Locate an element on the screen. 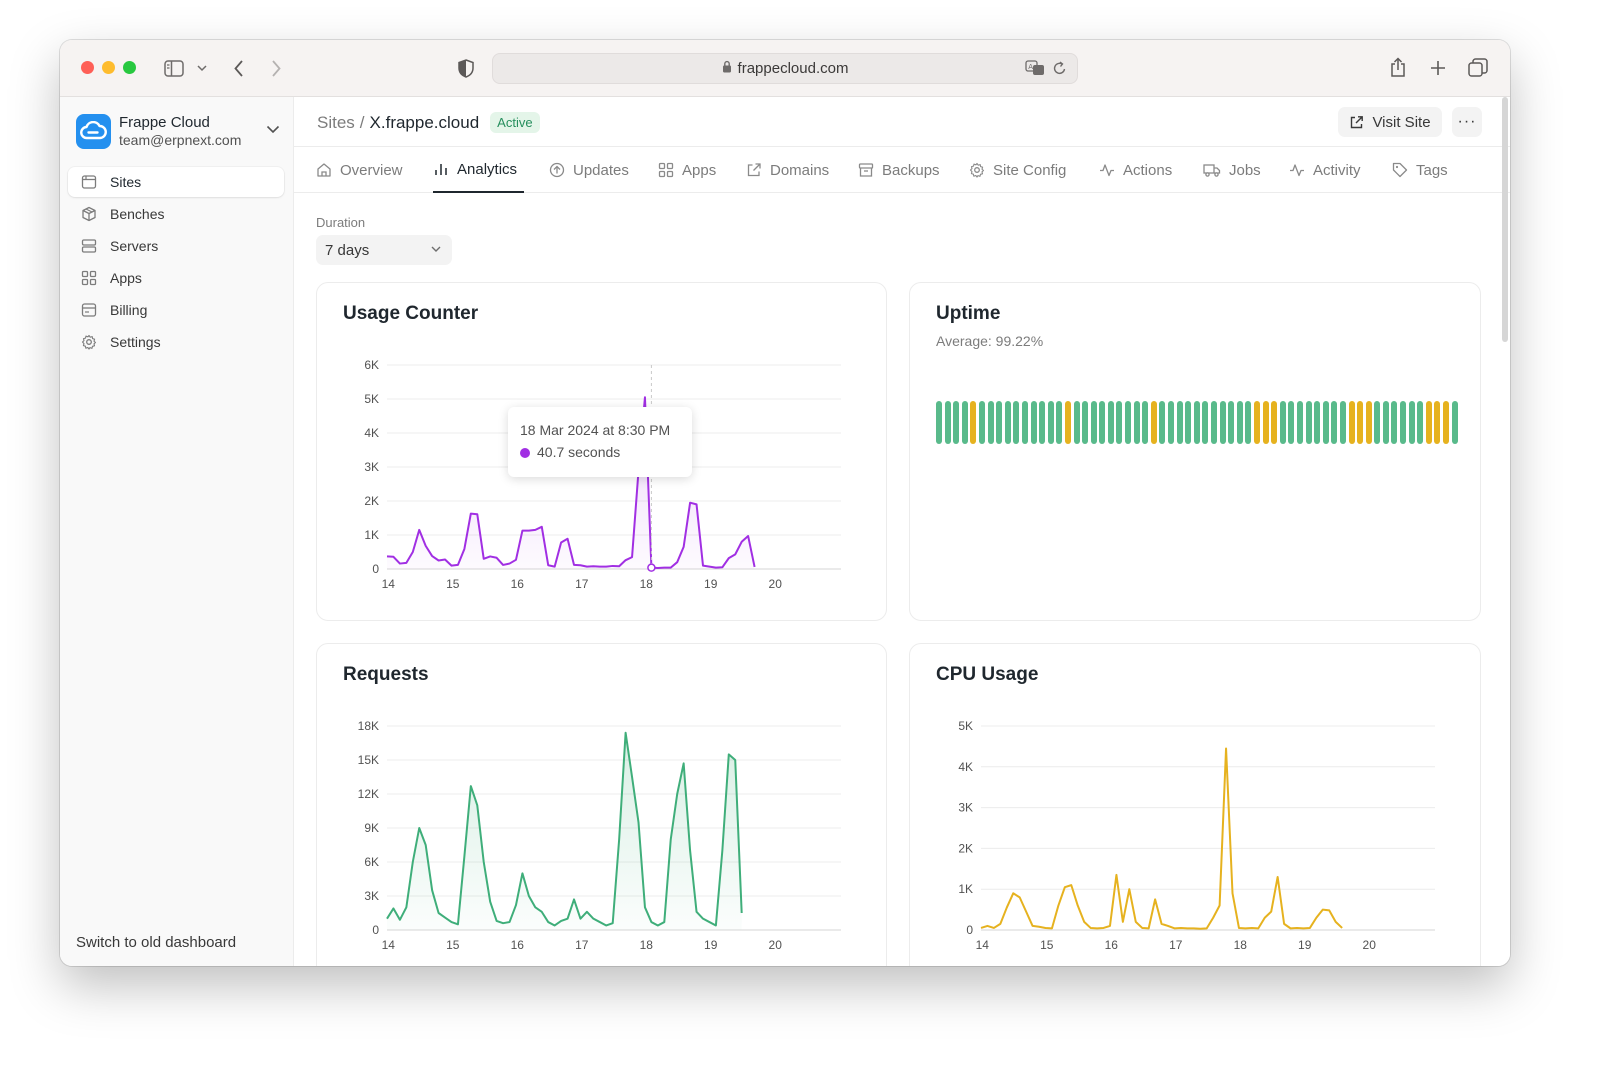 The image size is (1600, 1066). translate-icon: A is located at coordinates (1035, 70).